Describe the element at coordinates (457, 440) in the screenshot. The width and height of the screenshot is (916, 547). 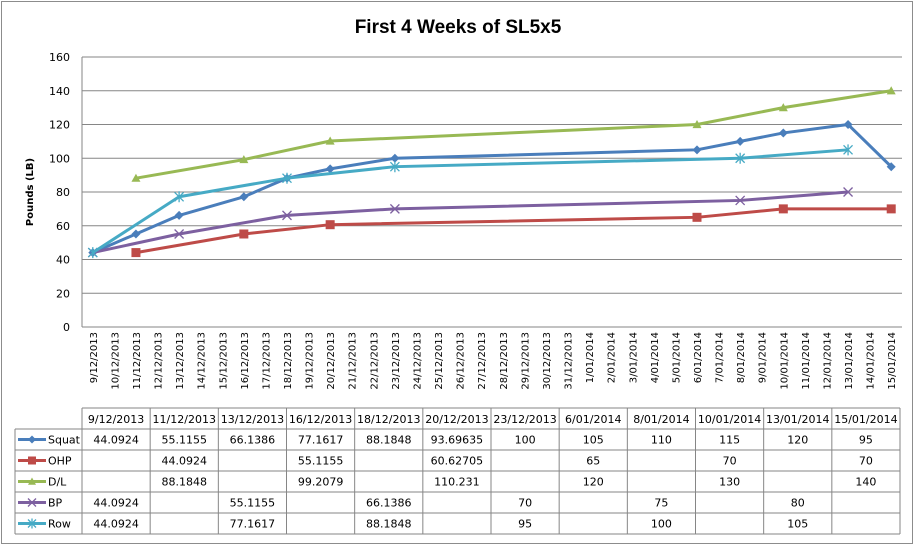
I see `table-cell: 93.69635` at that location.